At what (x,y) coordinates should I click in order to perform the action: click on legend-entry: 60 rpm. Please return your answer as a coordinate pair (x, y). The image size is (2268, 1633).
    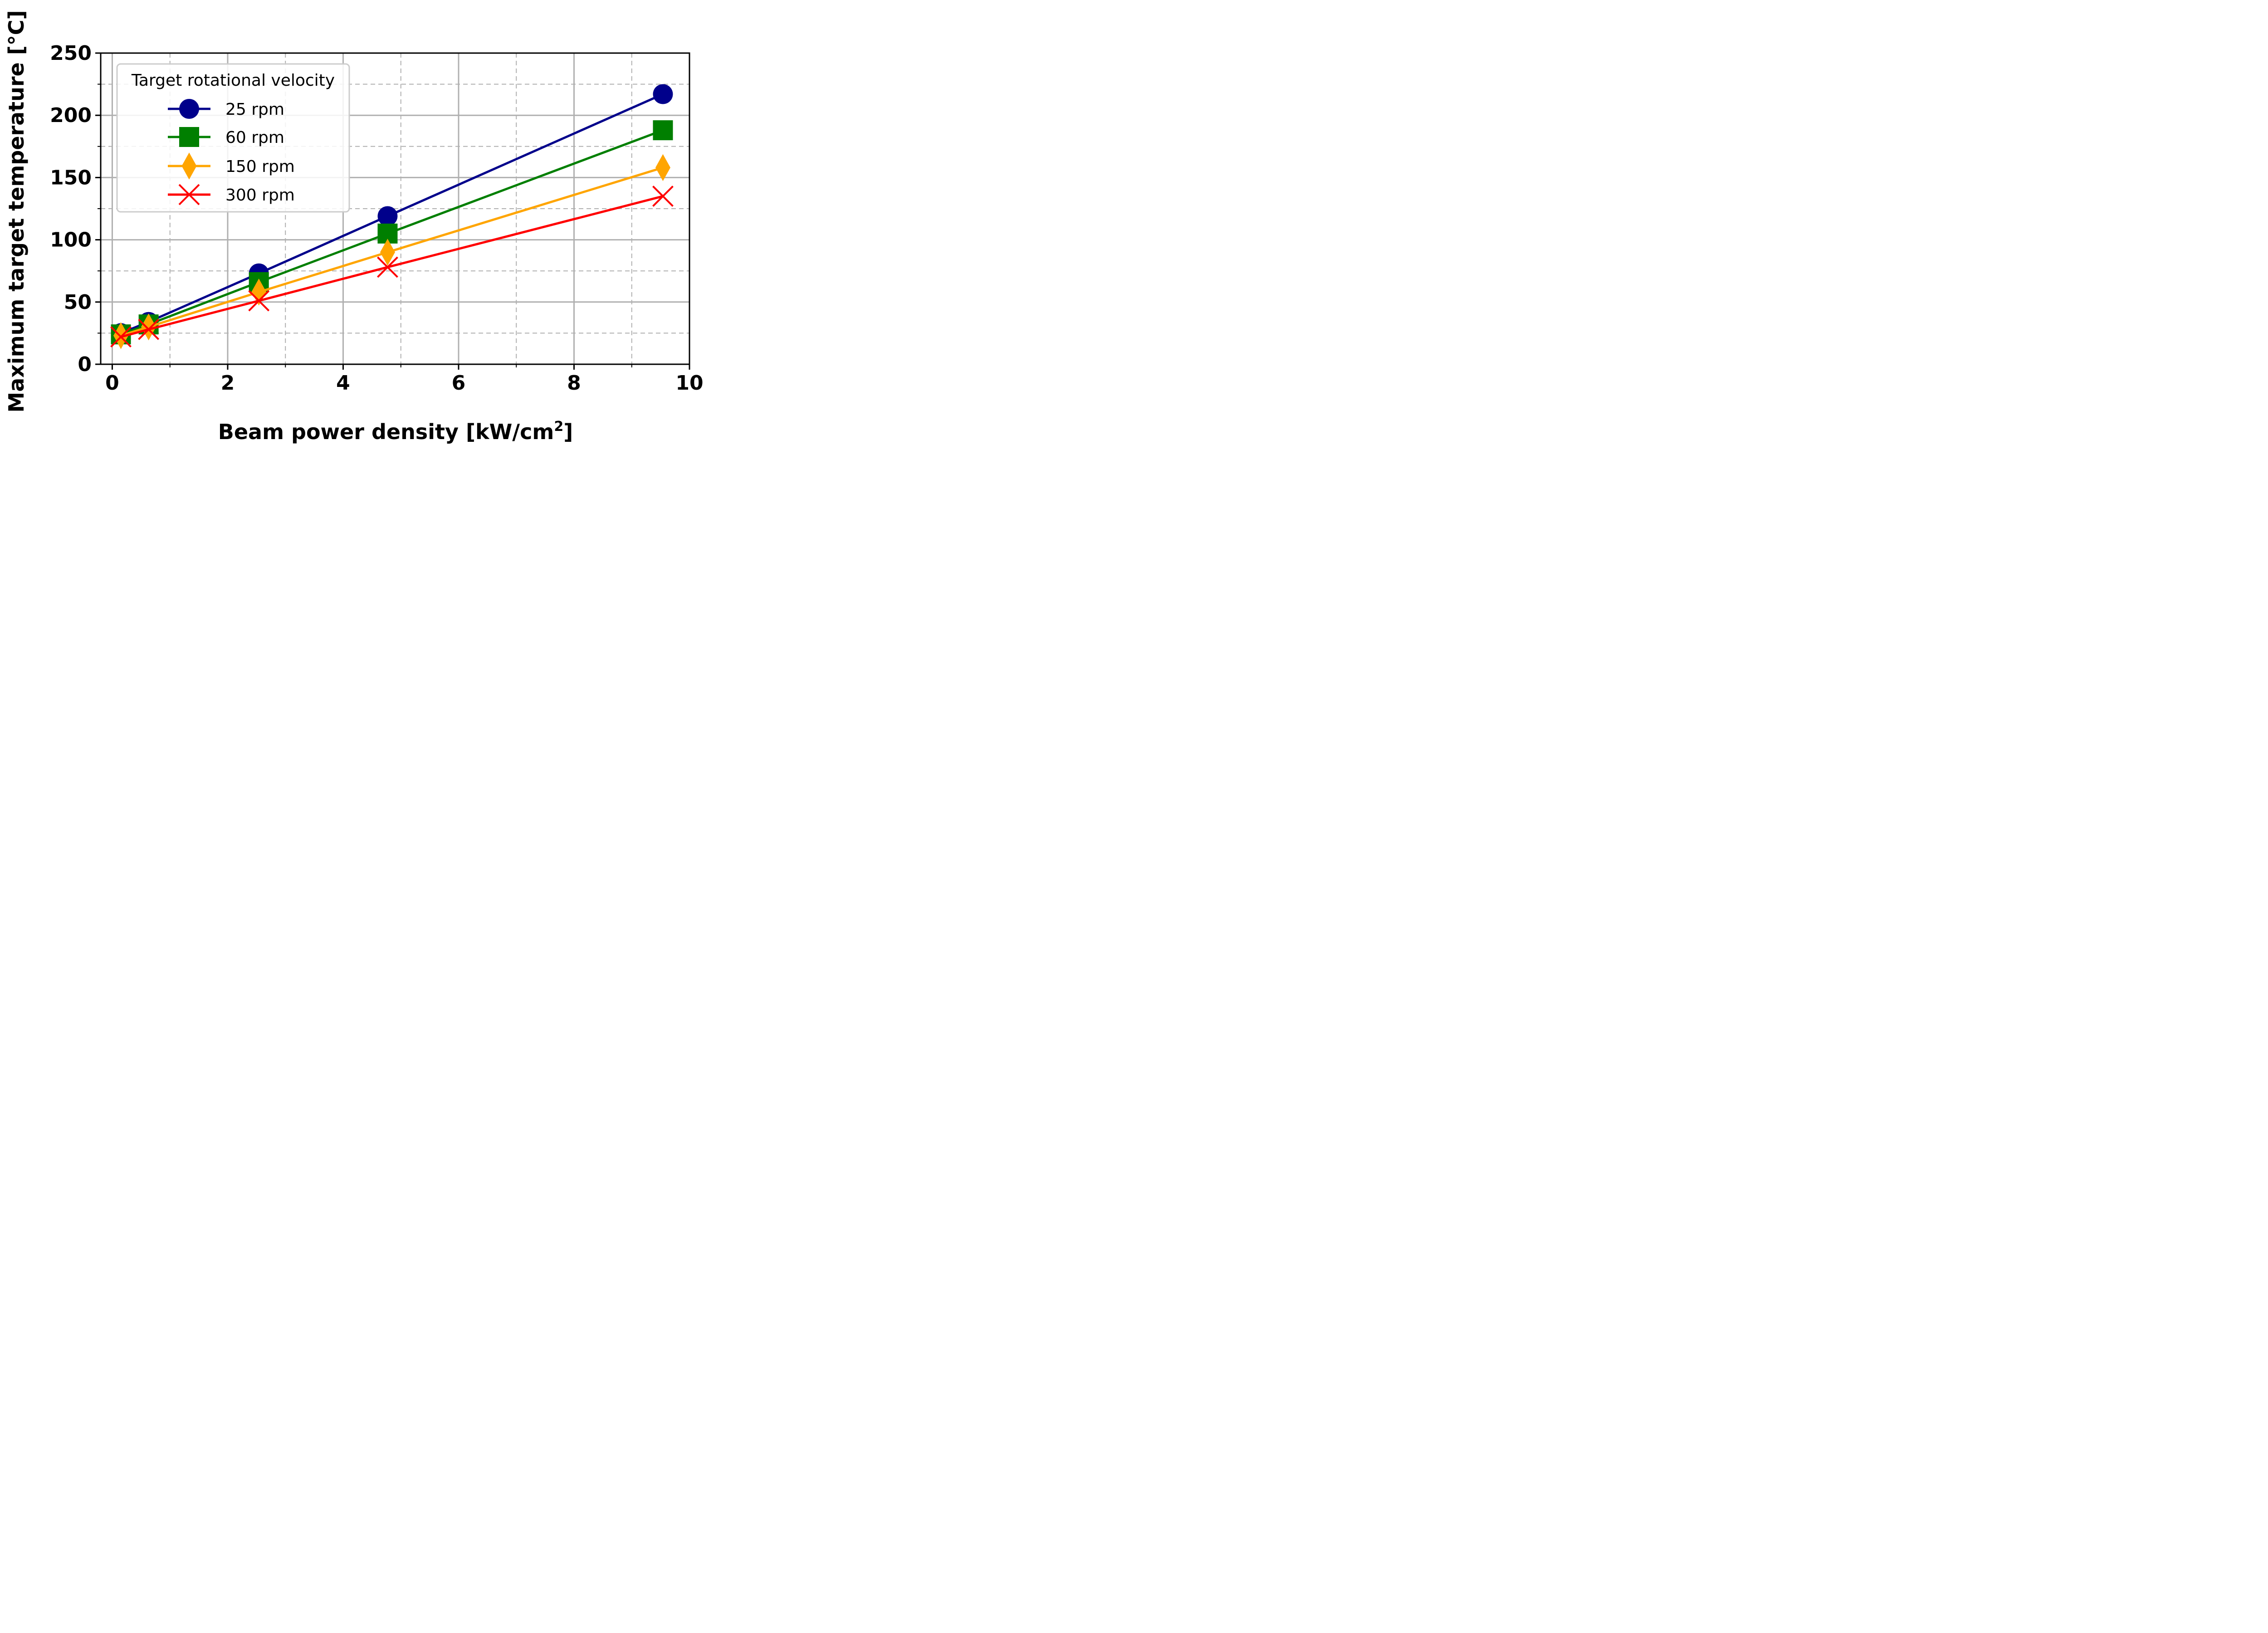
    Looking at the image, I should click on (226, 137).